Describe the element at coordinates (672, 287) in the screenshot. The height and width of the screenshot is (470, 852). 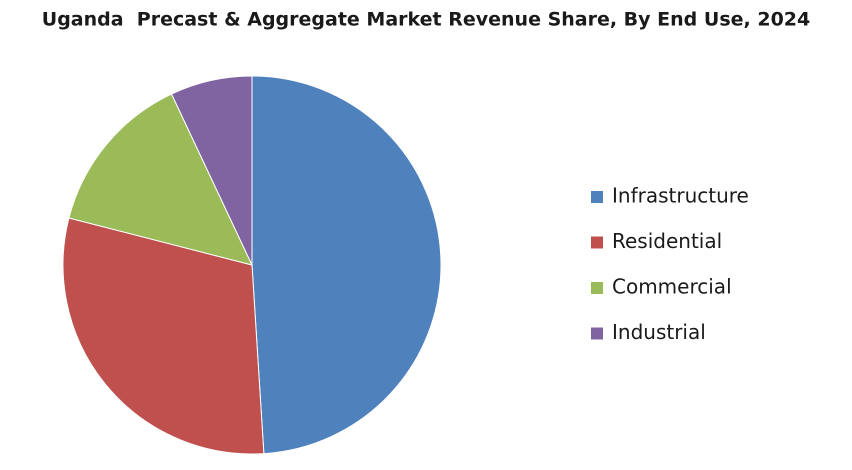
I see `legend-label: Commercial` at that location.